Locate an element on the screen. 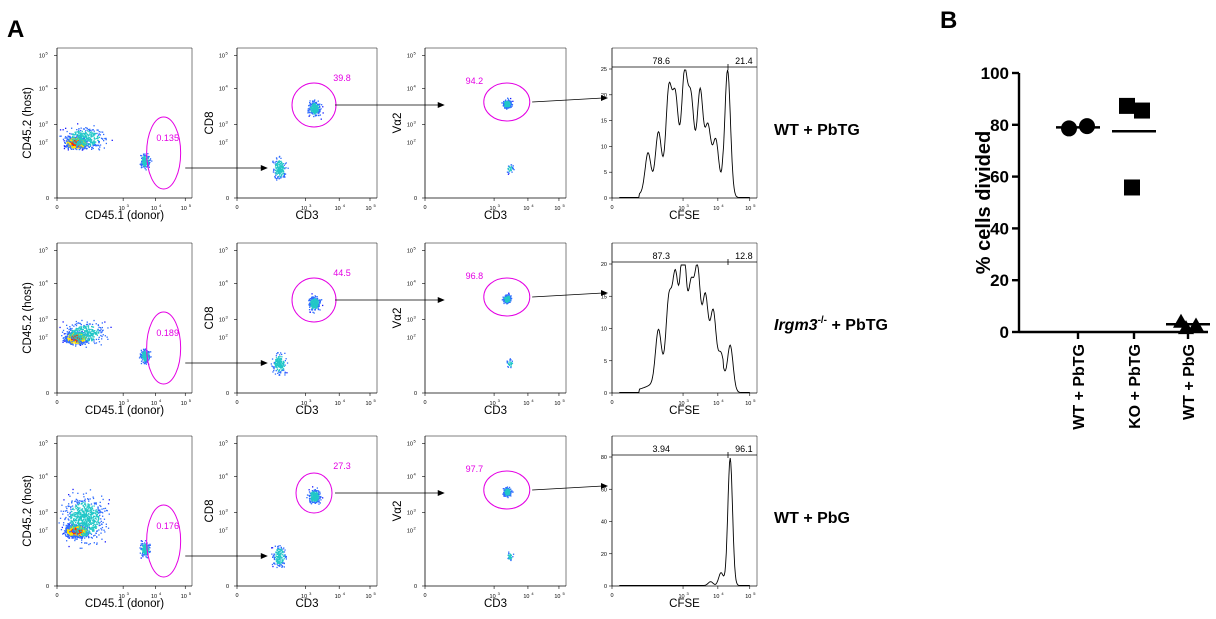 The image size is (1216, 619). plot1-xtick-exp: 4 is located at coordinates (160, 593).